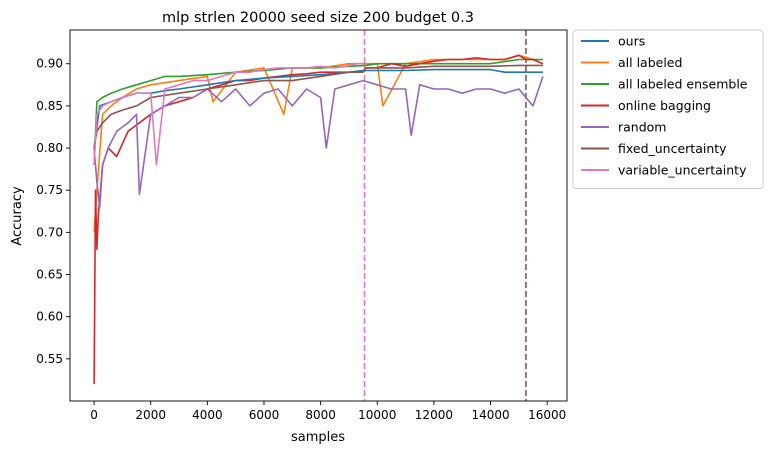 The image size is (777, 453). Describe the element at coordinates (631, 41) in the screenshot. I see `legend-entry-label: ours` at that location.